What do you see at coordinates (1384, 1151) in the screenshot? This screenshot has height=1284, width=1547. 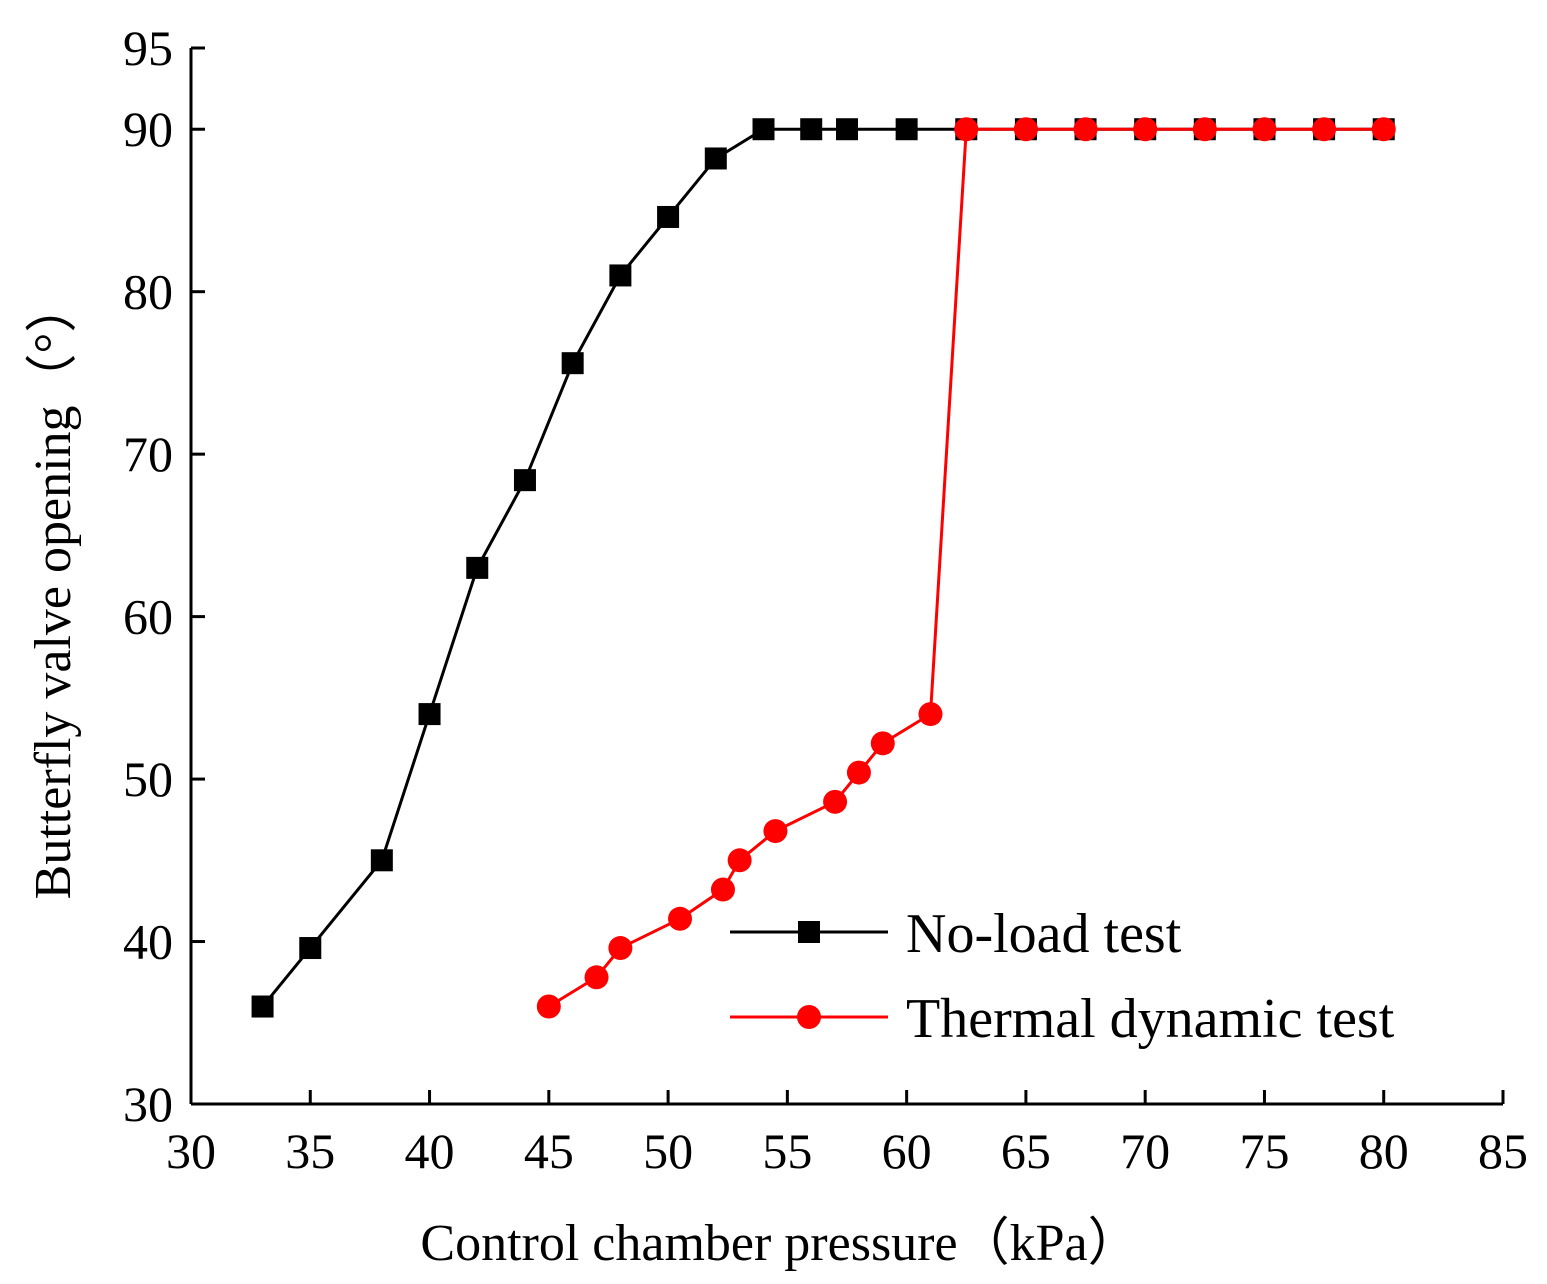 I see `x-tick-label: 80` at bounding box center [1384, 1151].